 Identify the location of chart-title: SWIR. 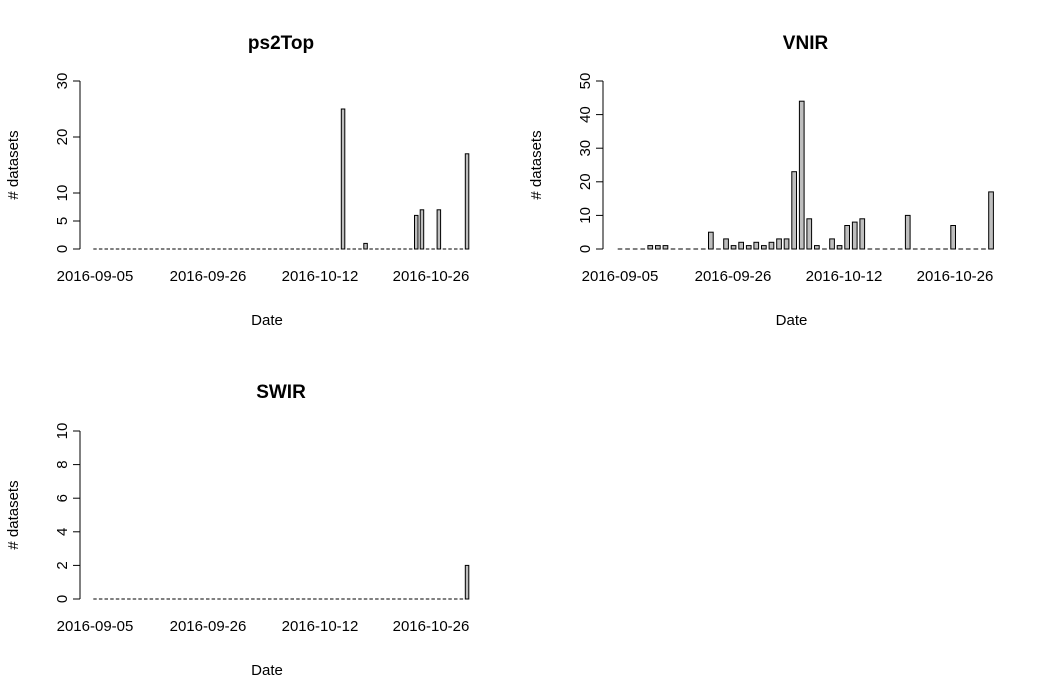
(281, 392).